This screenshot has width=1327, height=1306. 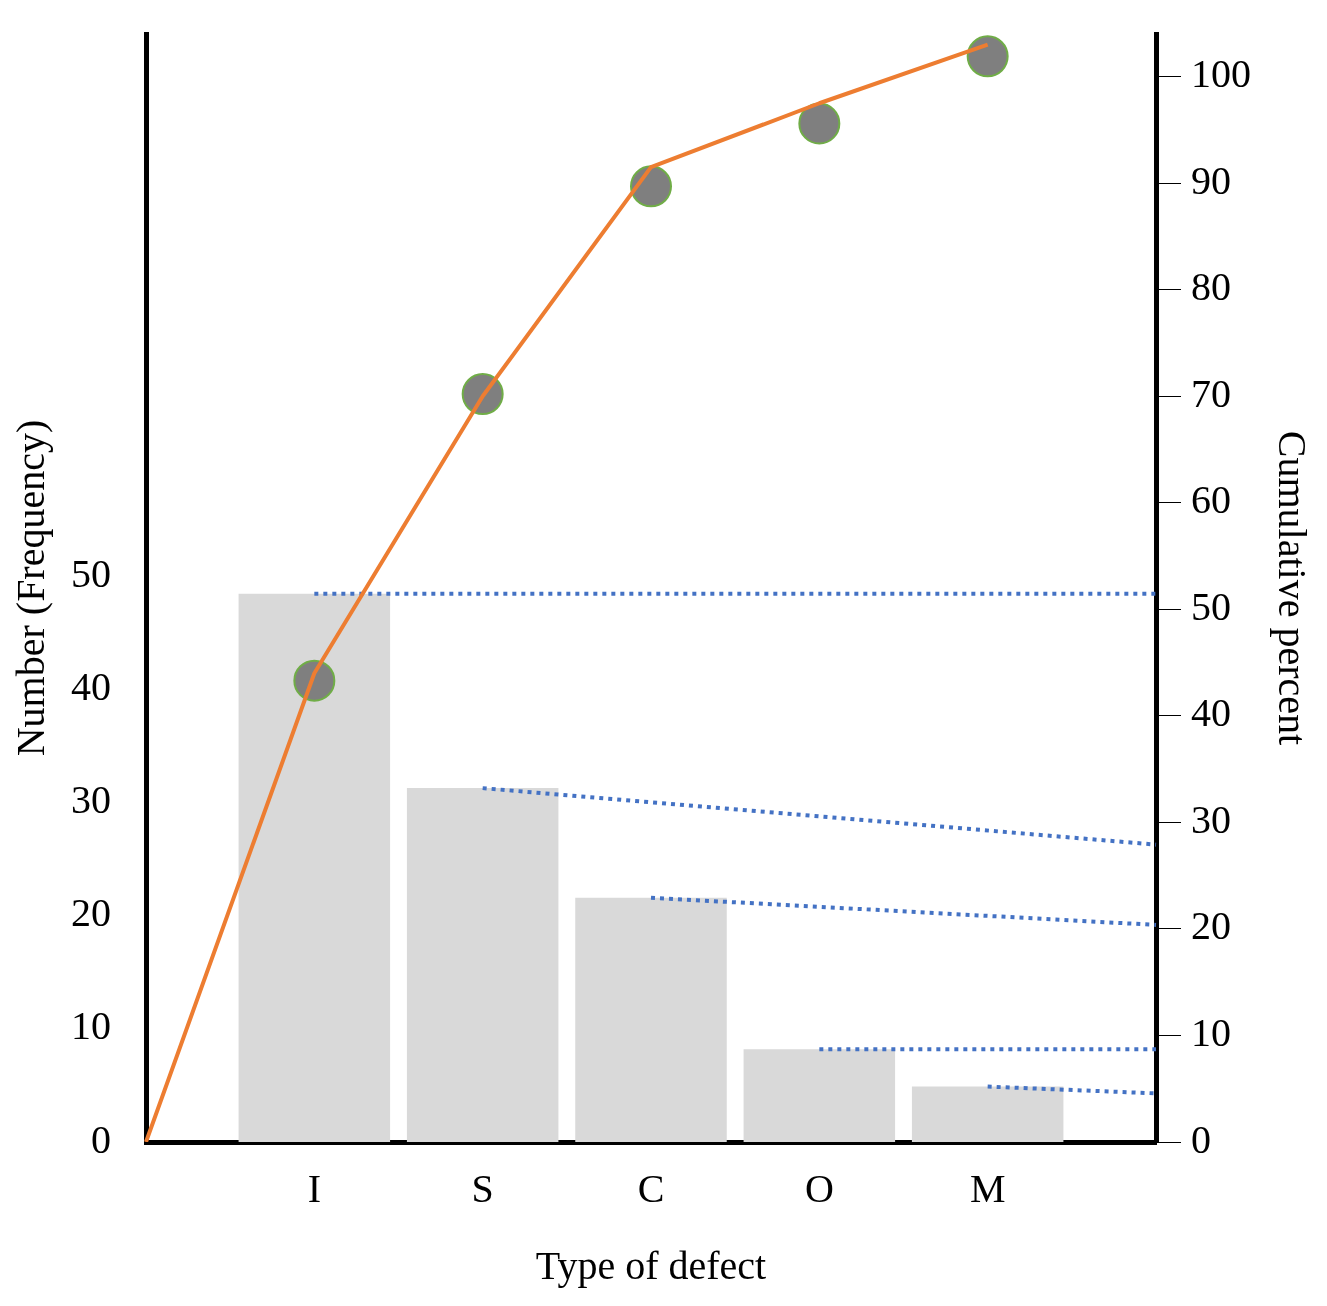 I want to click on y-tick-label: 20, so click(x=91, y=913).